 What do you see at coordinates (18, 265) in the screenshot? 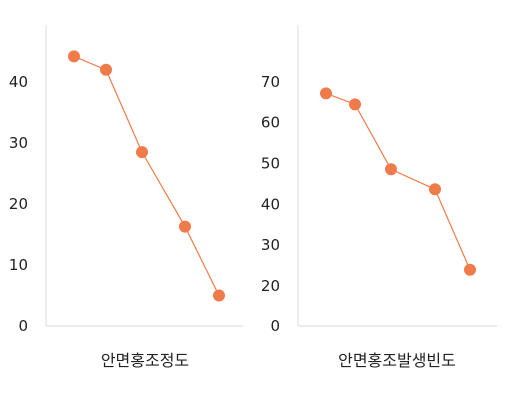
I see `y-tick-label: 10` at bounding box center [18, 265].